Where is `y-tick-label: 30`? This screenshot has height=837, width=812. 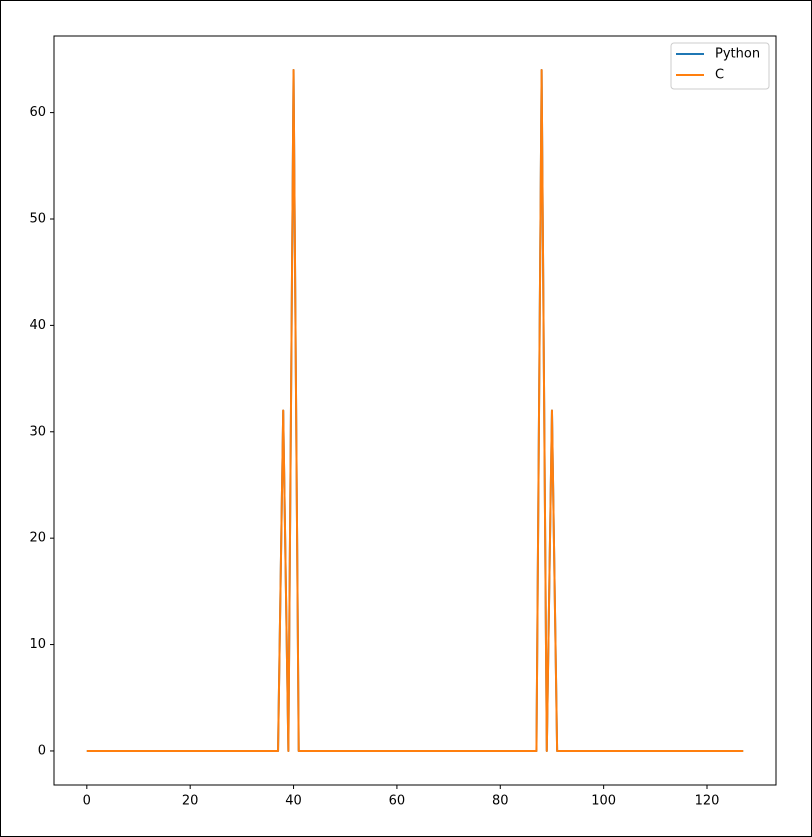
y-tick-label: 30 is located at coordinates (37, 431).